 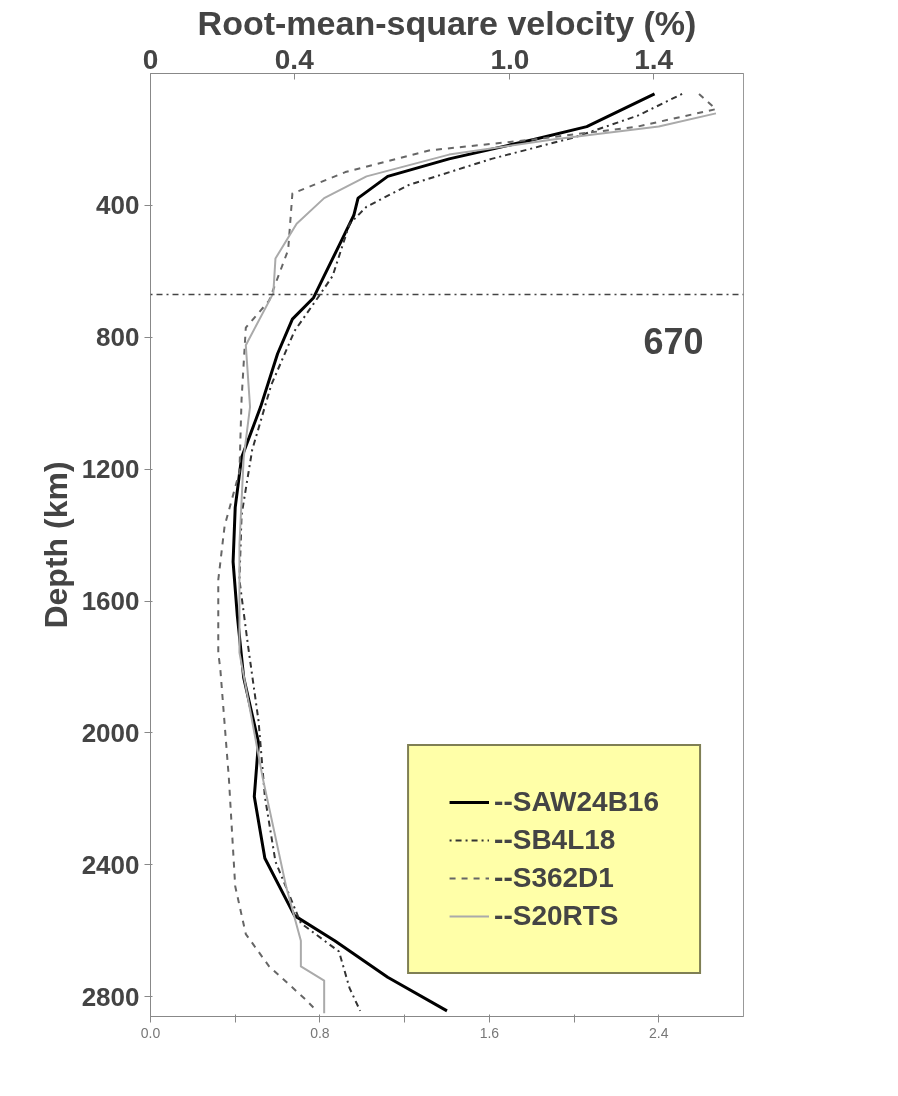 I want to click on y-axis-title: Depth (km), so click(x=55, y=545).